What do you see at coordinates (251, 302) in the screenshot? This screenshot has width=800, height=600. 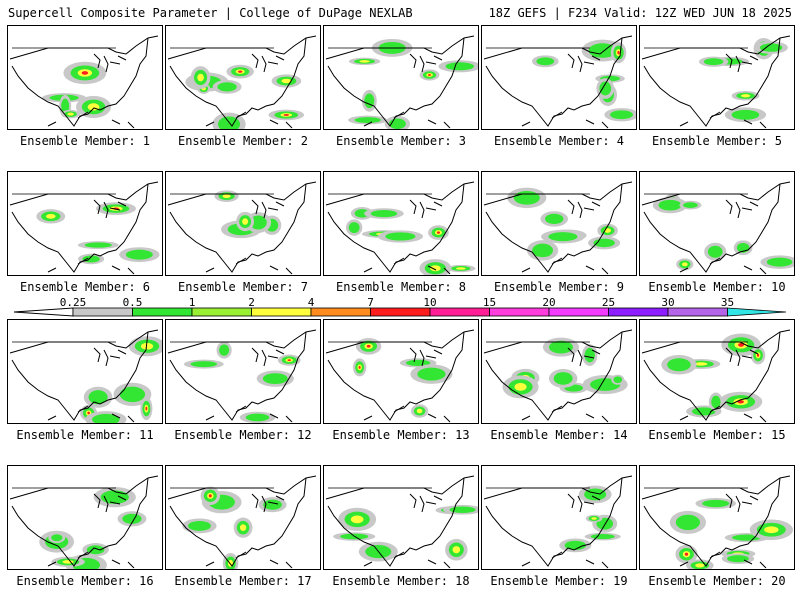 I see `colorbar-tick-label: 2` at bounding box center [251, 302].